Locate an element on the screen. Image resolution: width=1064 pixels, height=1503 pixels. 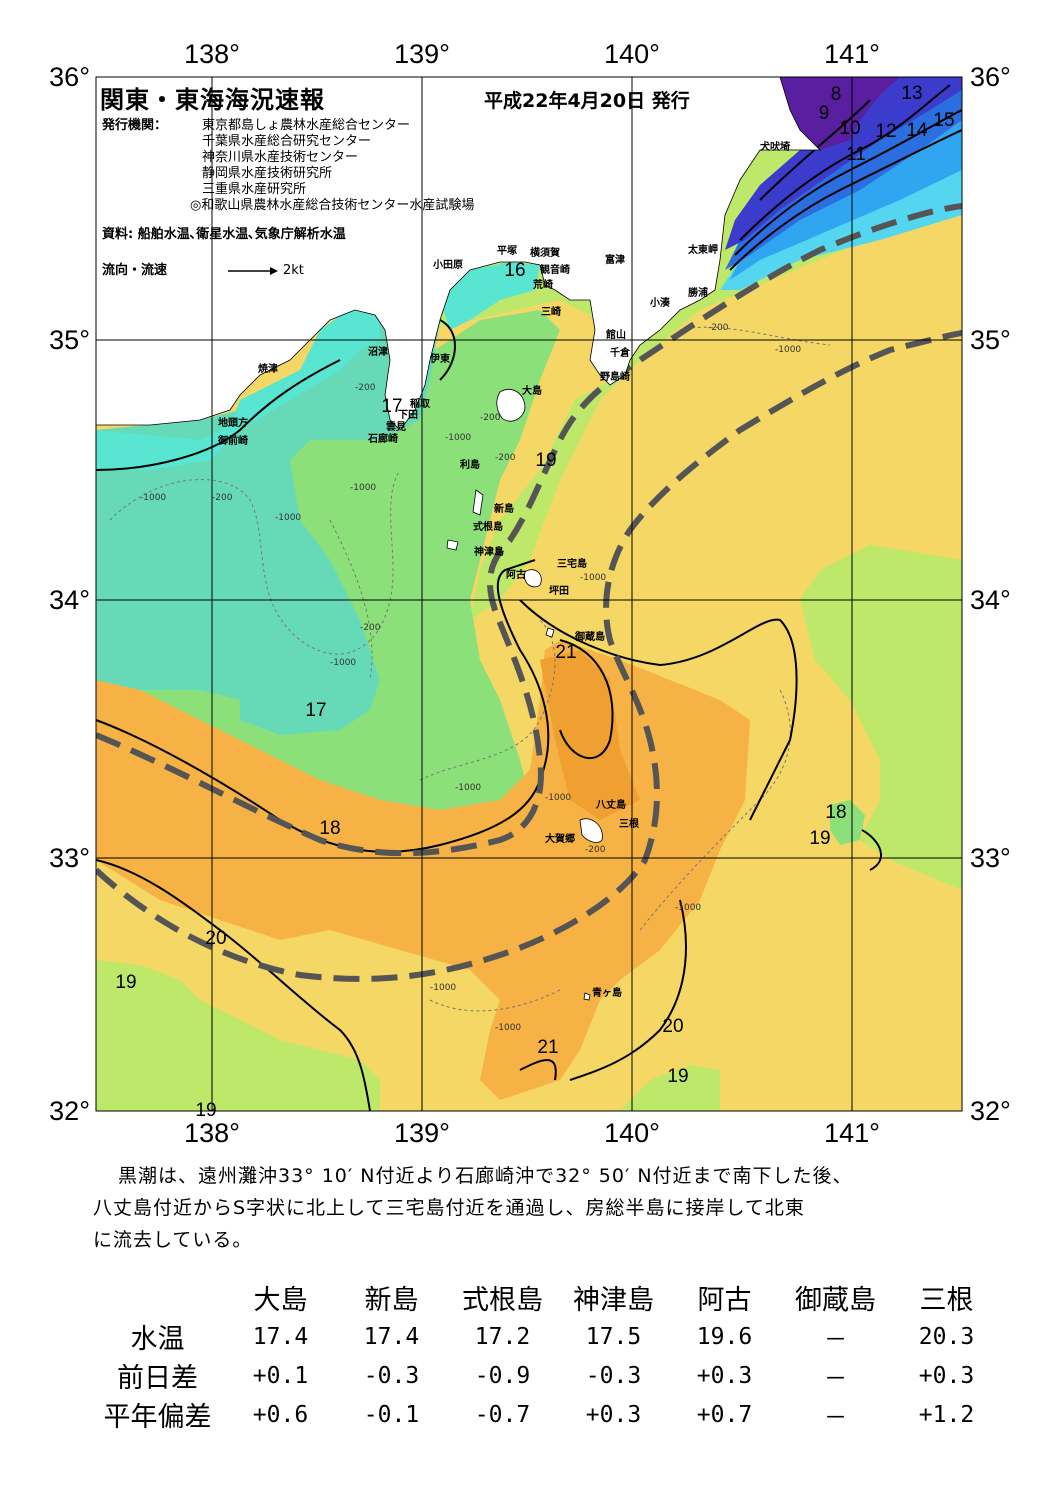
issuer: 千葉県水産総合研究センター is located at coordinates (287, 141).